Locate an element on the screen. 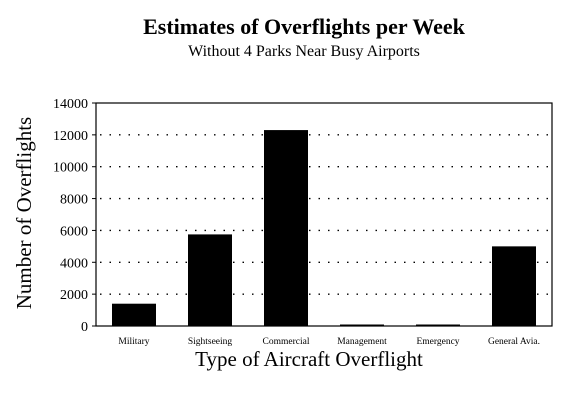 Image resolution: width=576 pixels, height=404 pixels. x-category-label: General Avia. is located at coordinates (514, 342).